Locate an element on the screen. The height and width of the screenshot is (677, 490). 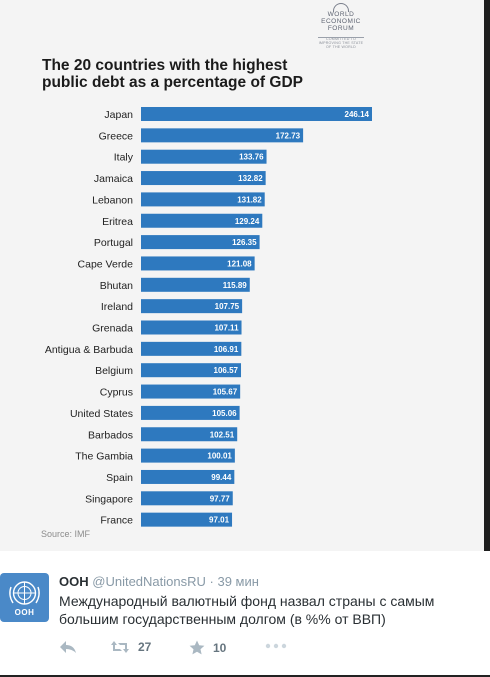
value-label: 107.11 is located at coordinates (226, 328).